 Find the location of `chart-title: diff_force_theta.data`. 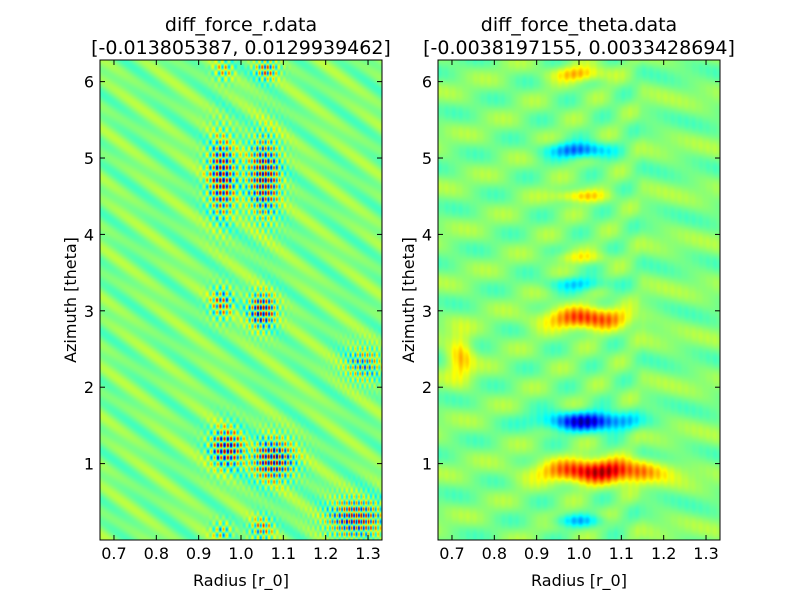

chart-title: diff_force_theta.data is located at coordinates (579, 25).